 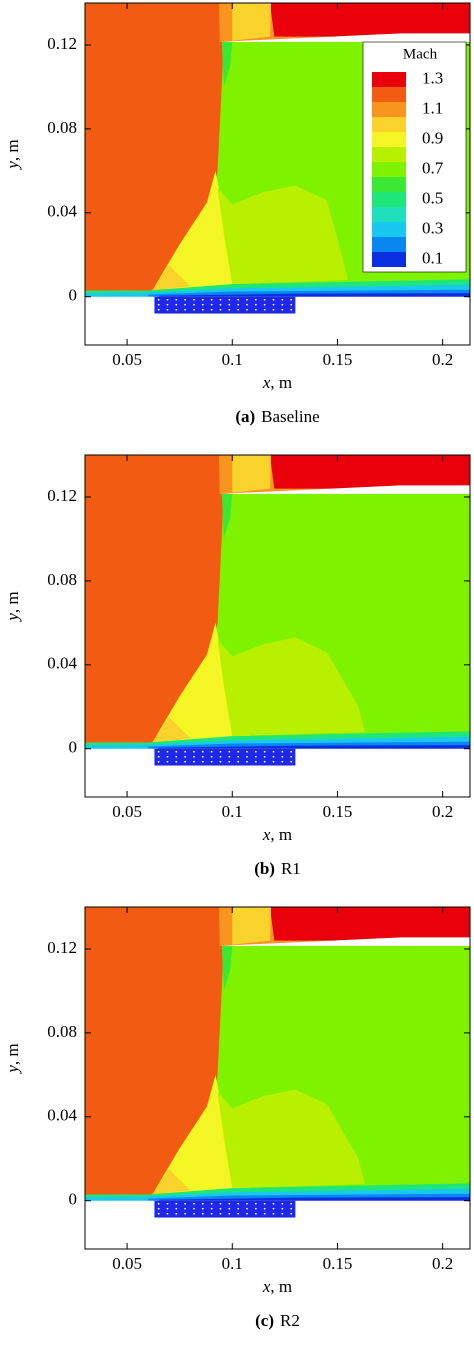 I want to click on x-tick-label: 0.1, so click(x=232, y=811).